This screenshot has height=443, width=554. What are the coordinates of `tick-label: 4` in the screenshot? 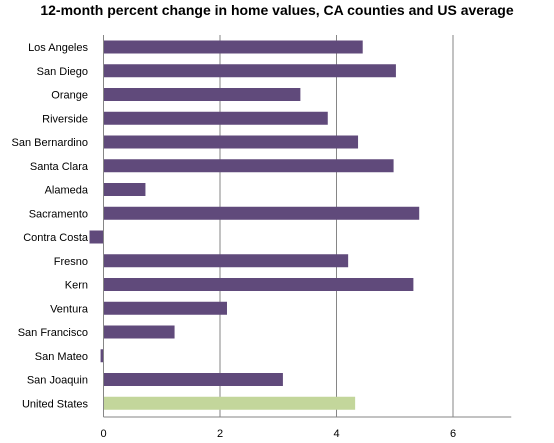 It's located at (336, 434).